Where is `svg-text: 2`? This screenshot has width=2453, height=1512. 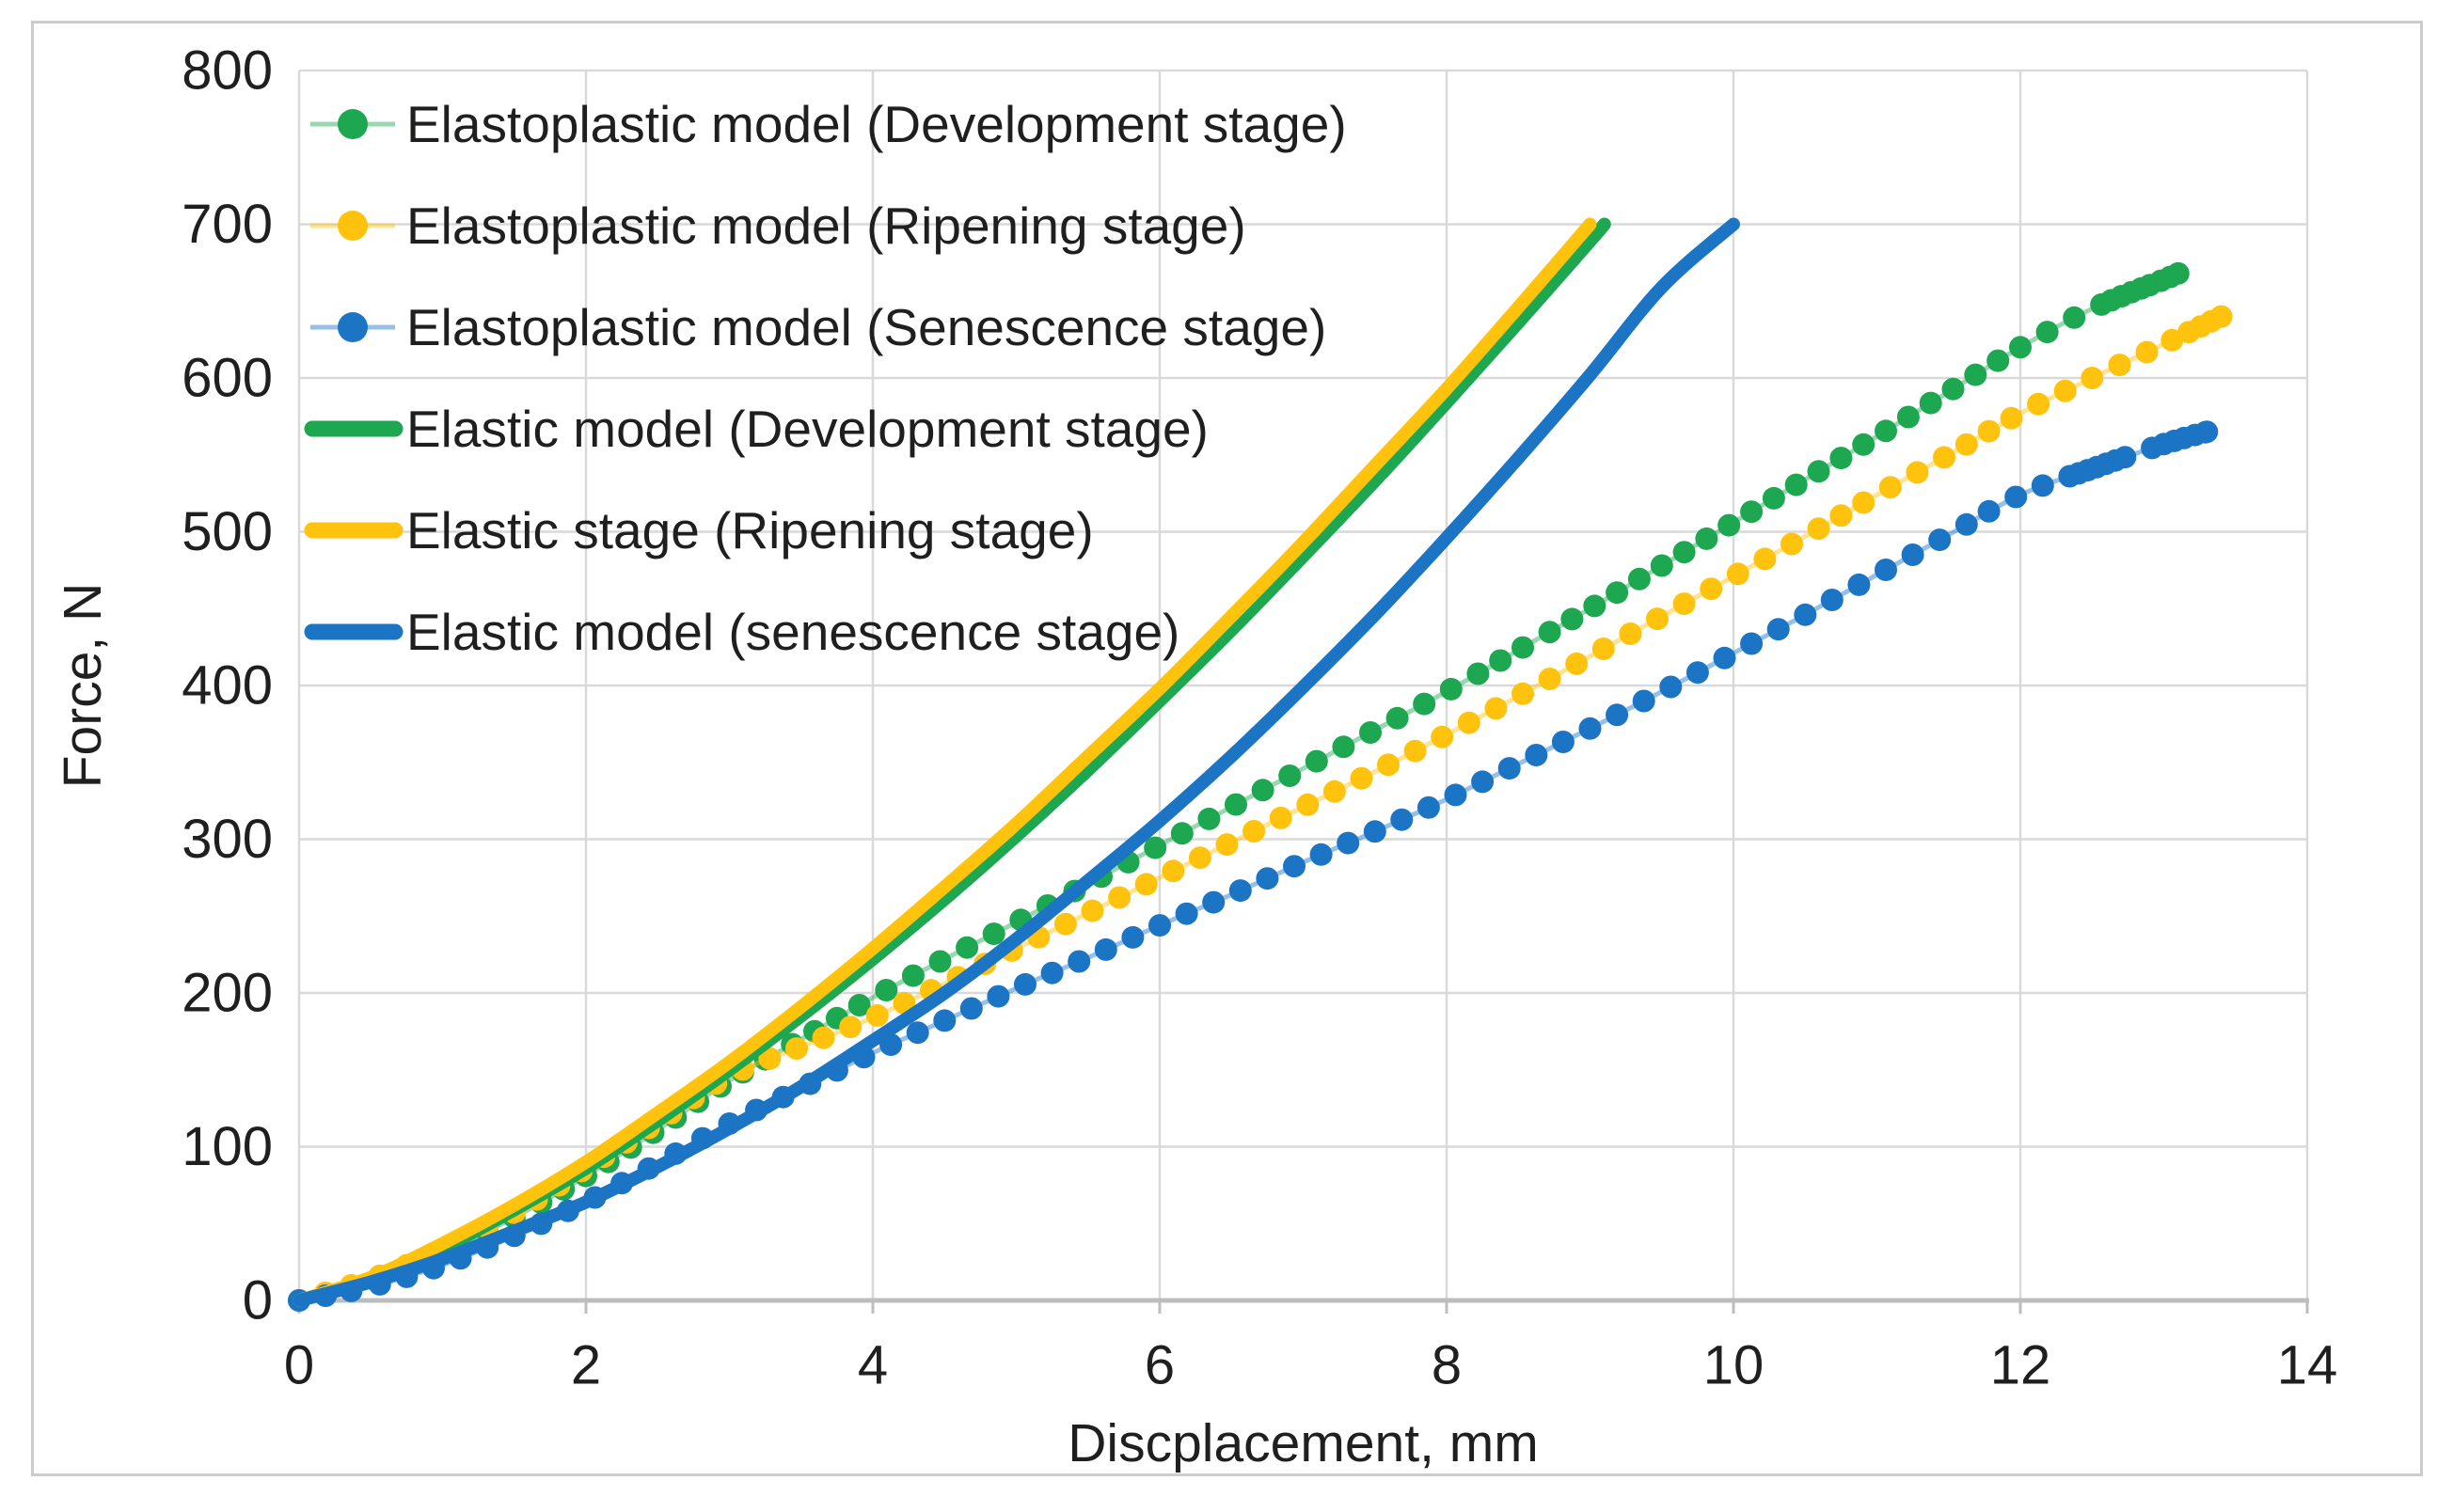 svg-text: 2 is located at coordinates (586, 1366).